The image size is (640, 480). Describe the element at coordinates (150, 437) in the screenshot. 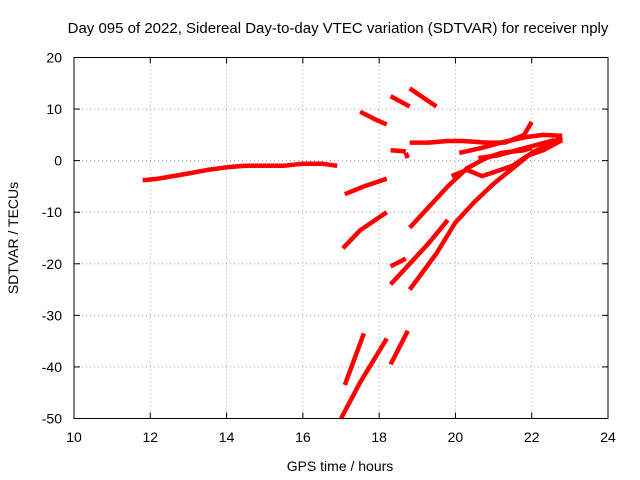

I see `x-tick-label: 12` at that location.